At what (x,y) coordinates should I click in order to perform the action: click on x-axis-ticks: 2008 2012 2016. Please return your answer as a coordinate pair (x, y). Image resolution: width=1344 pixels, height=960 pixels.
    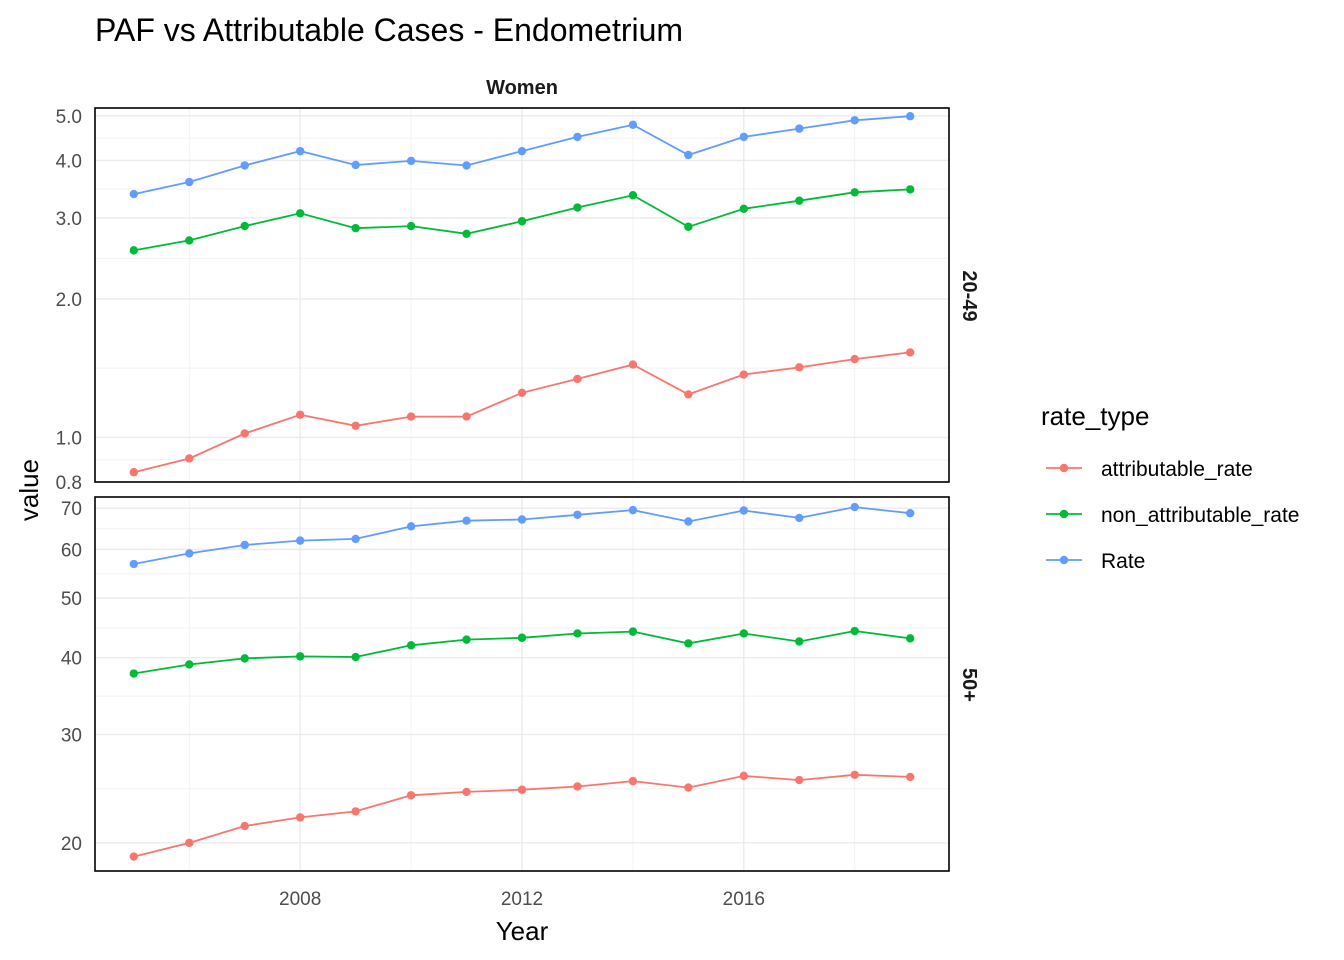
    Looking at the image, I should click on (522, 899).